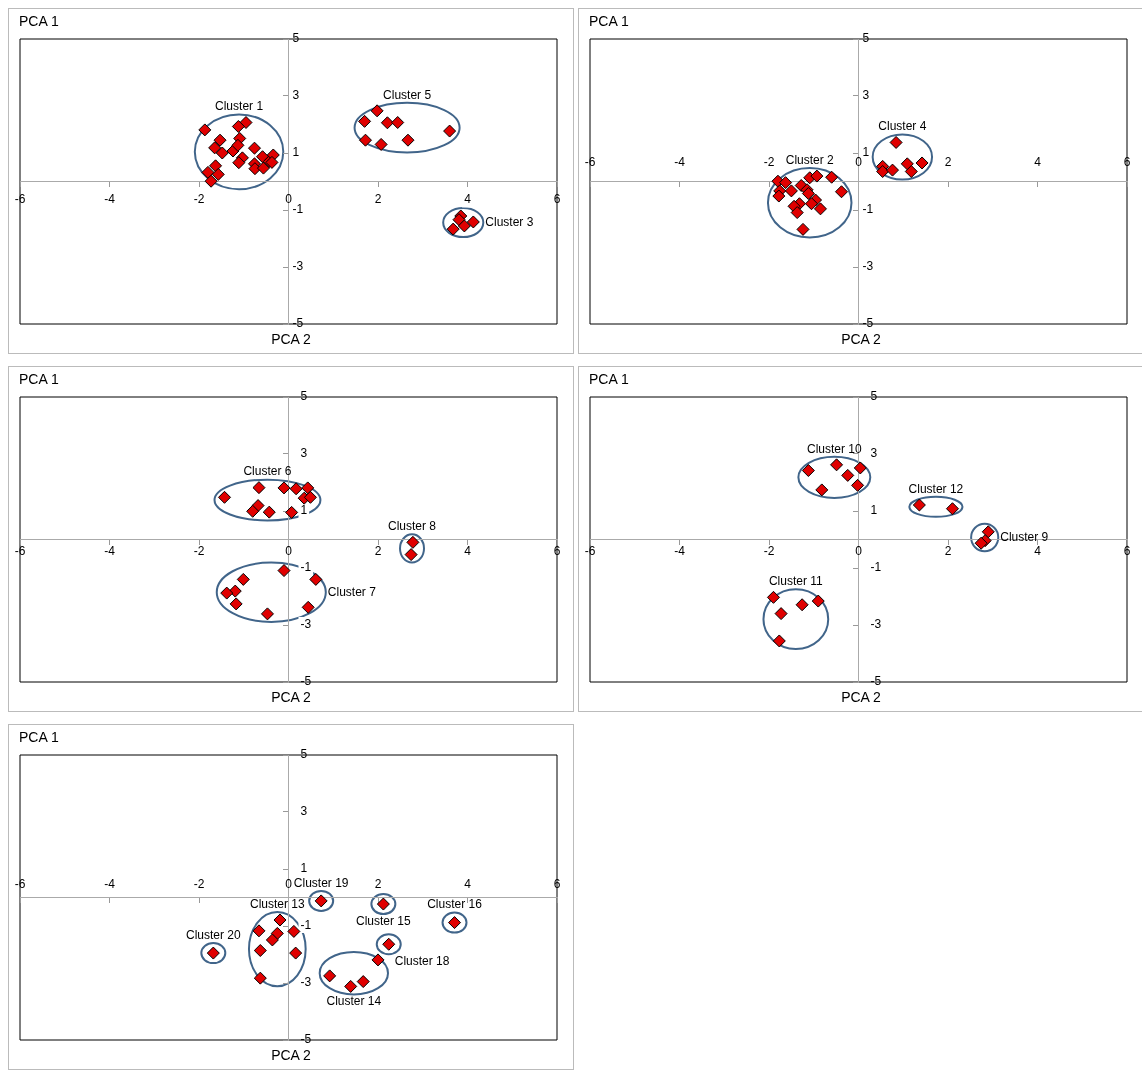  Describe the element at coordinates (902, 126) in the screenshot. I see `series-label: Cluster 4` at that location.